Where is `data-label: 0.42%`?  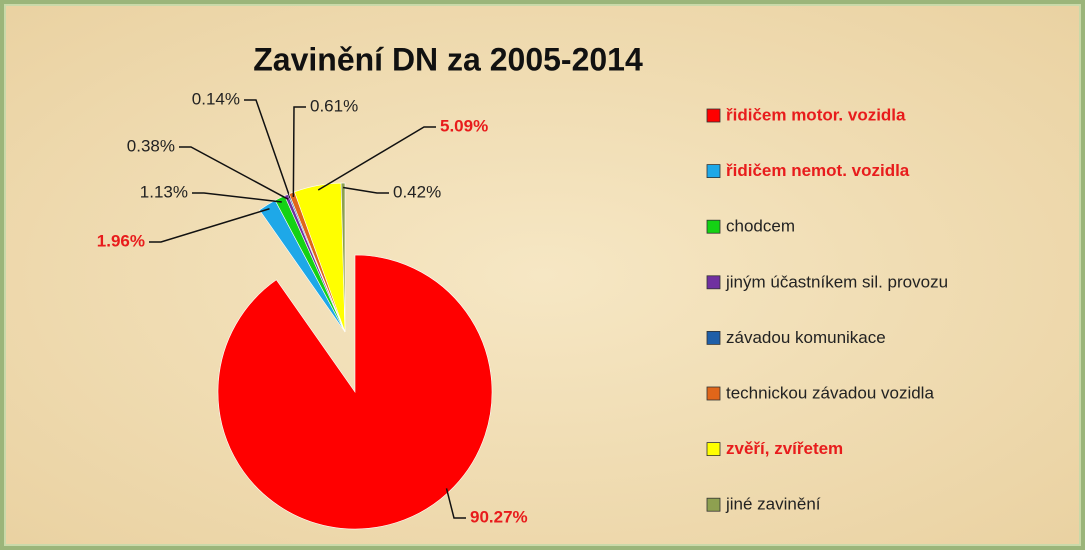 data-label: 0.42% is located at coordinates (417, 191).